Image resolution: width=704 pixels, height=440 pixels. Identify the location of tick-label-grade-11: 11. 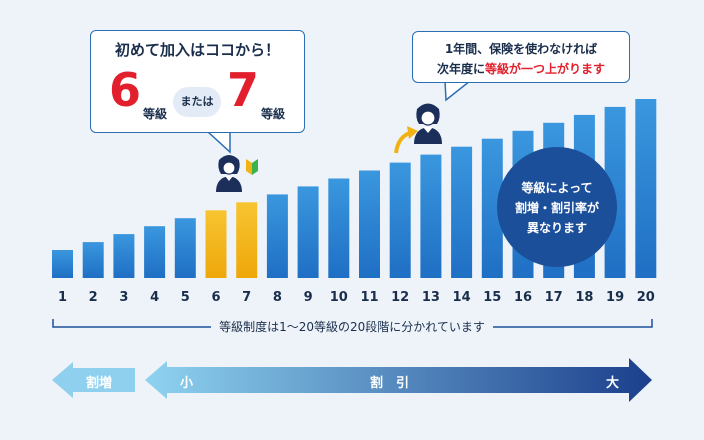
(369, 297).